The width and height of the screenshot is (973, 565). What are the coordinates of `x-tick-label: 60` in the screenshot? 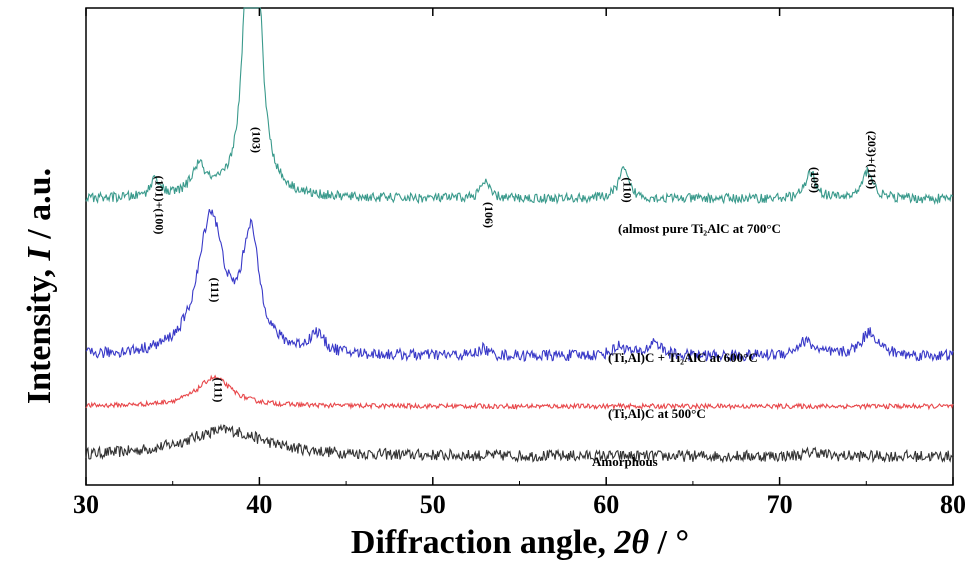 It's located at (606, 504).